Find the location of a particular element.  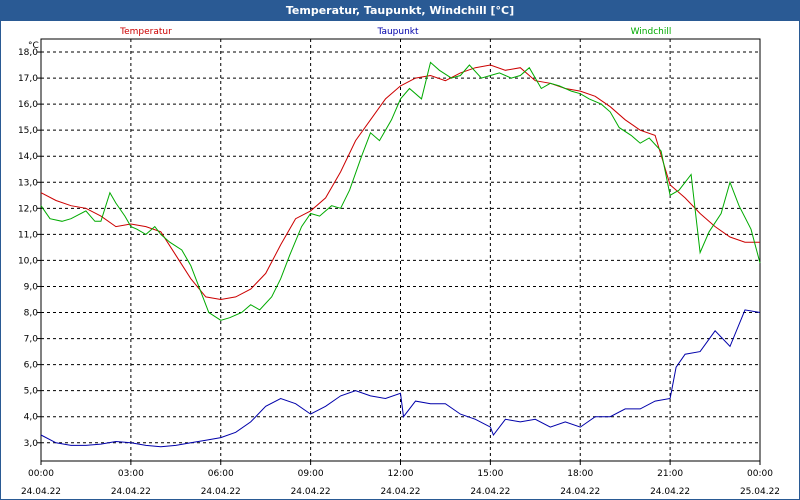

y-tick-label: 4,0 is located at coordinates (31, 418).